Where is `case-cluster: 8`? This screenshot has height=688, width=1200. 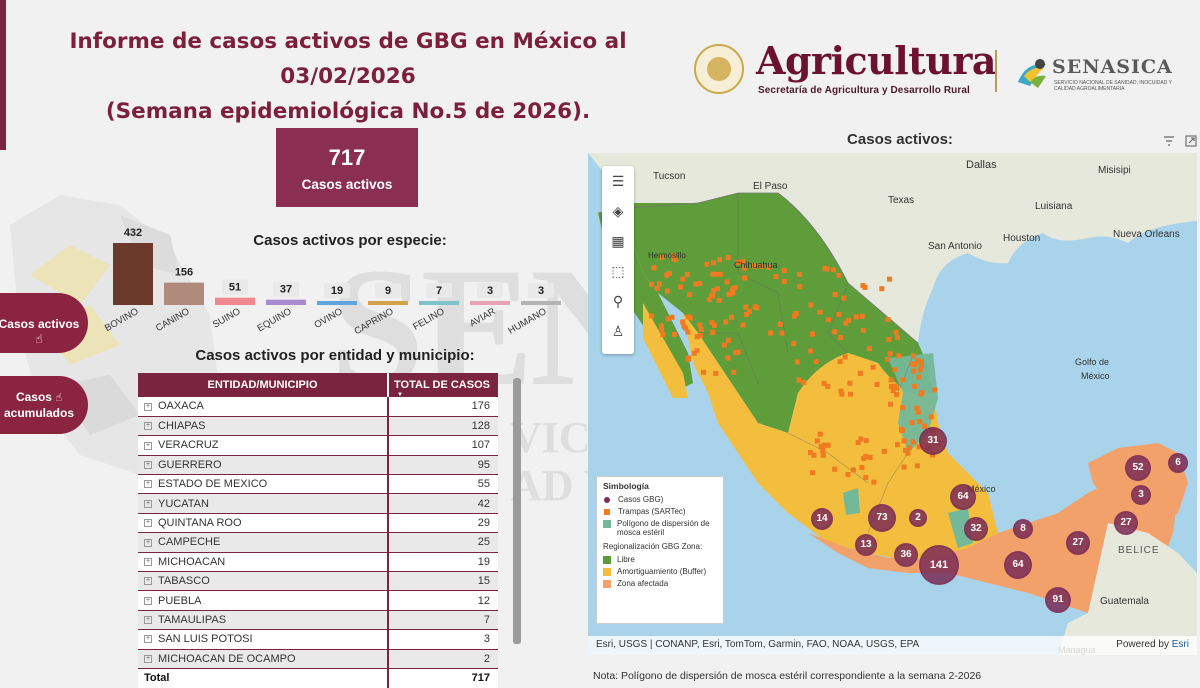
case-cluster: 8 is located at coordinates (1023, 529).